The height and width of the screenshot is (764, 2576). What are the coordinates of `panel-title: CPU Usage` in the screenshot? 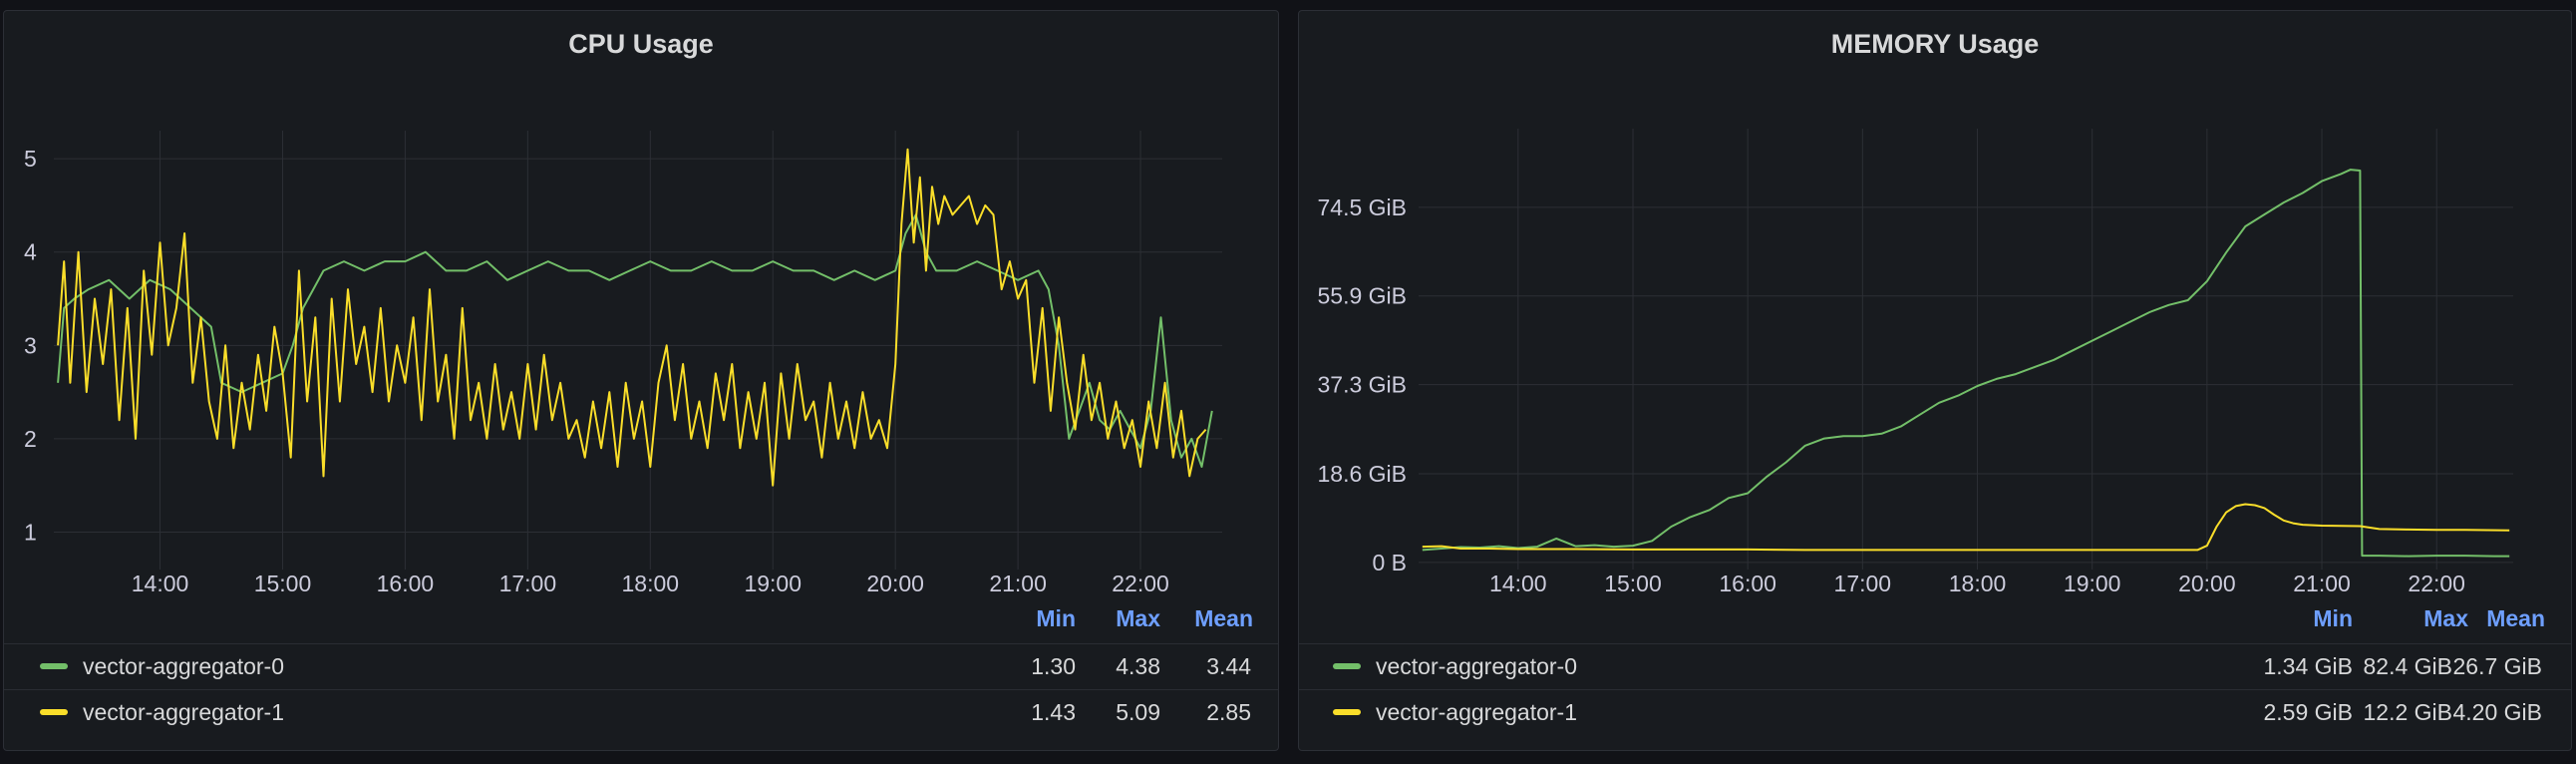 It's located at (641, 44).